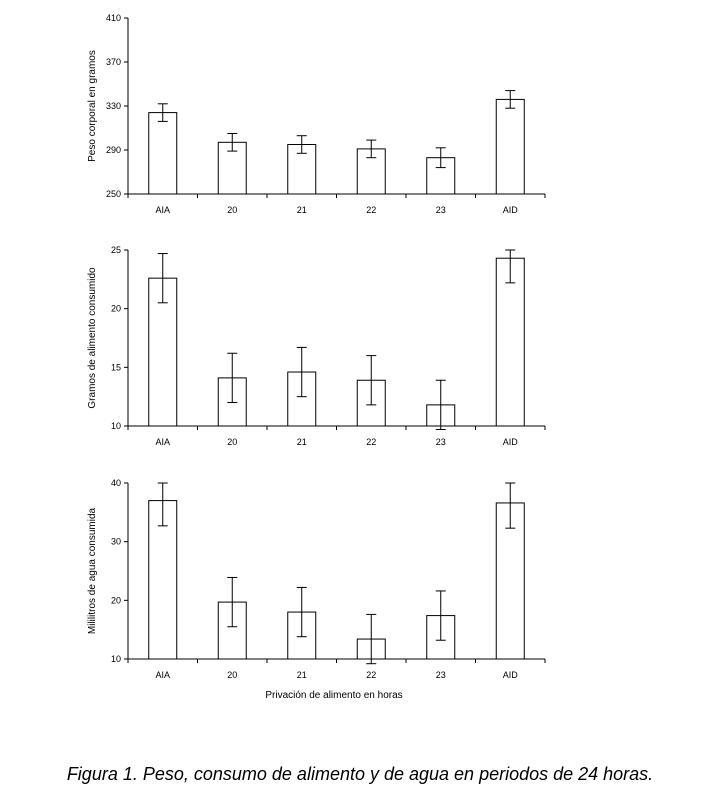 The height and width of the screenshot is (789, 720). What do you see at coordinates (92, 338) in the screenshot?
I see `y-axis-title: Gramos de alimento consumido` at bounding box center [92, 338].